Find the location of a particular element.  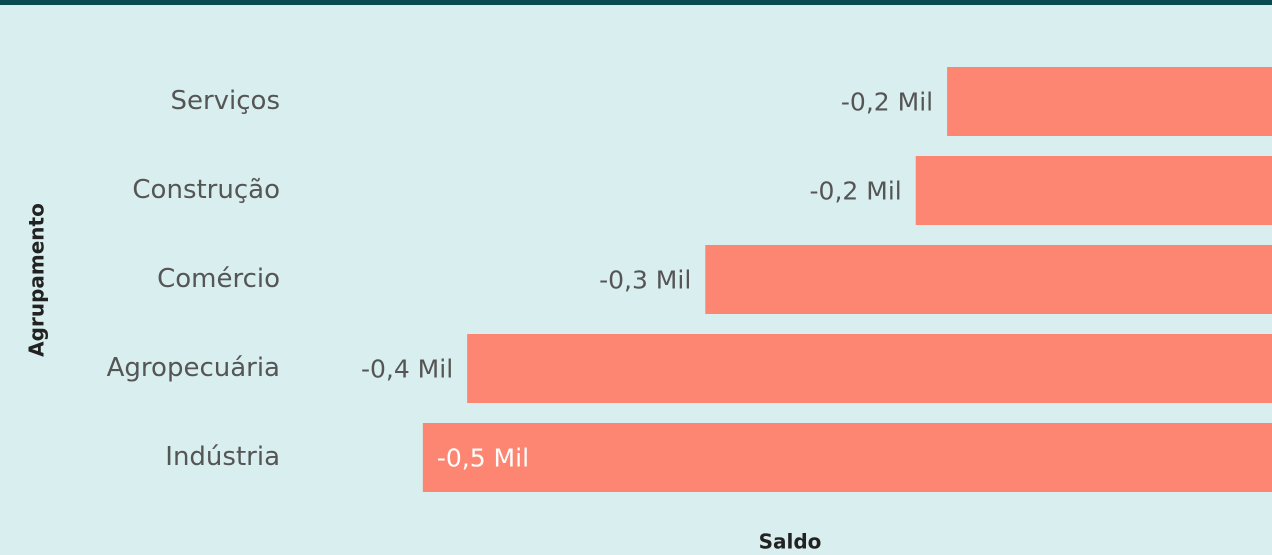

y-tick-label: Agropecuária is located at coordinates (193, 368).